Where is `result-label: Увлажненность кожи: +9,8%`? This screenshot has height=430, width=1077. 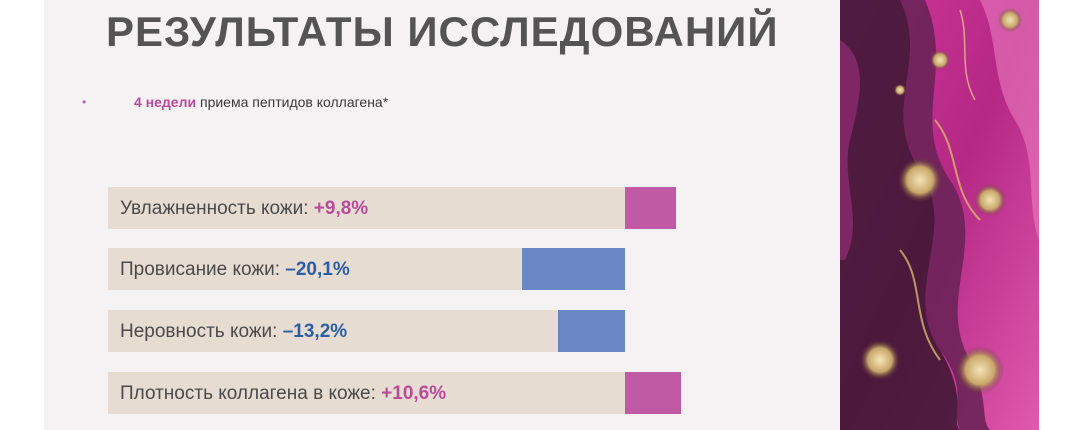 result-label: Увлажненность кожи: +9,8% is located at coordinates (244, 209).